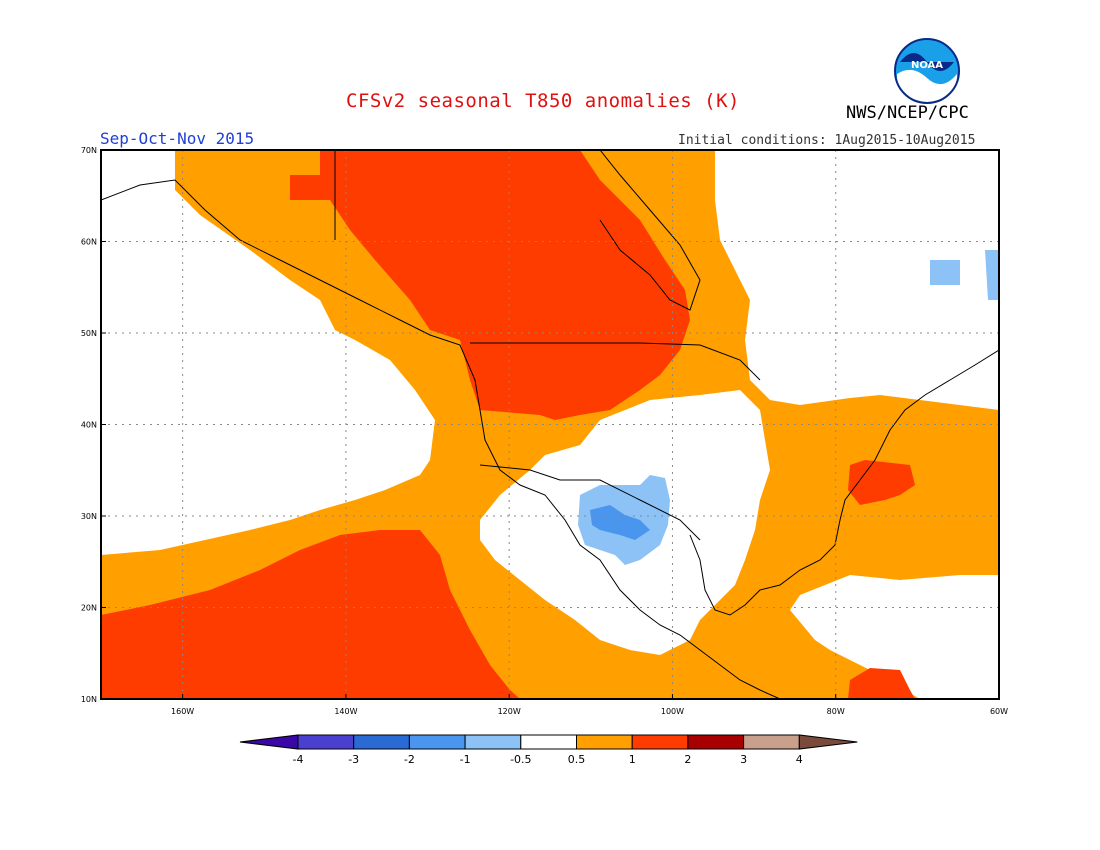 The width and height of the screenshot is (1100, 850). I want to click on warm-region-caribbean, so click(881, 683).